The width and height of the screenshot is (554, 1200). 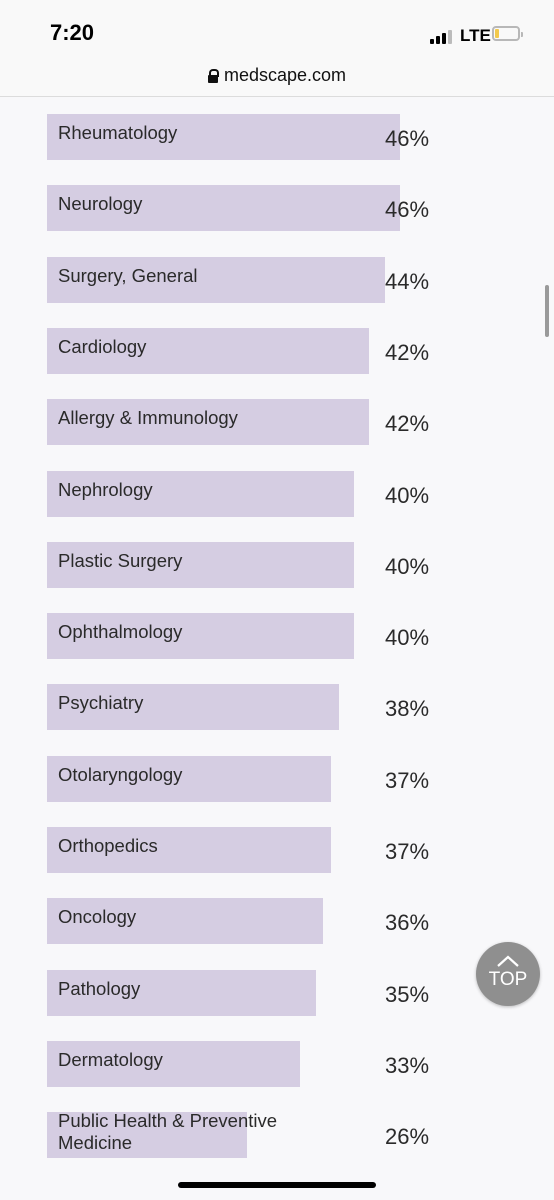 I want to click on chart-row: Orthopedics 37%, so click(x=277, y=851).